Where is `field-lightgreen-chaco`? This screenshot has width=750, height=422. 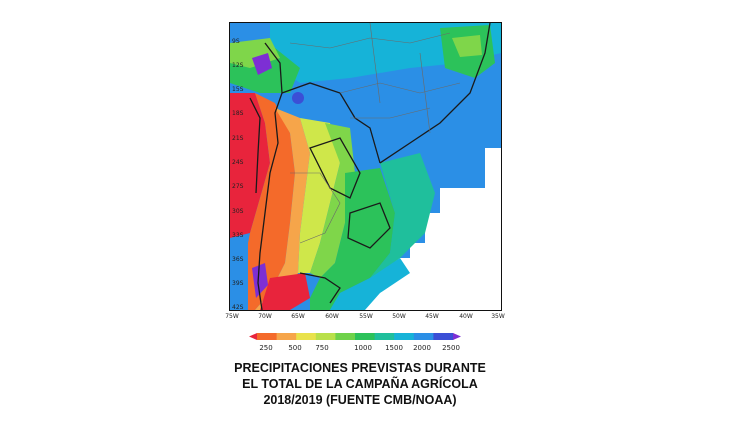
field-lightgreen-chaco is located at coordinates (332, 200).